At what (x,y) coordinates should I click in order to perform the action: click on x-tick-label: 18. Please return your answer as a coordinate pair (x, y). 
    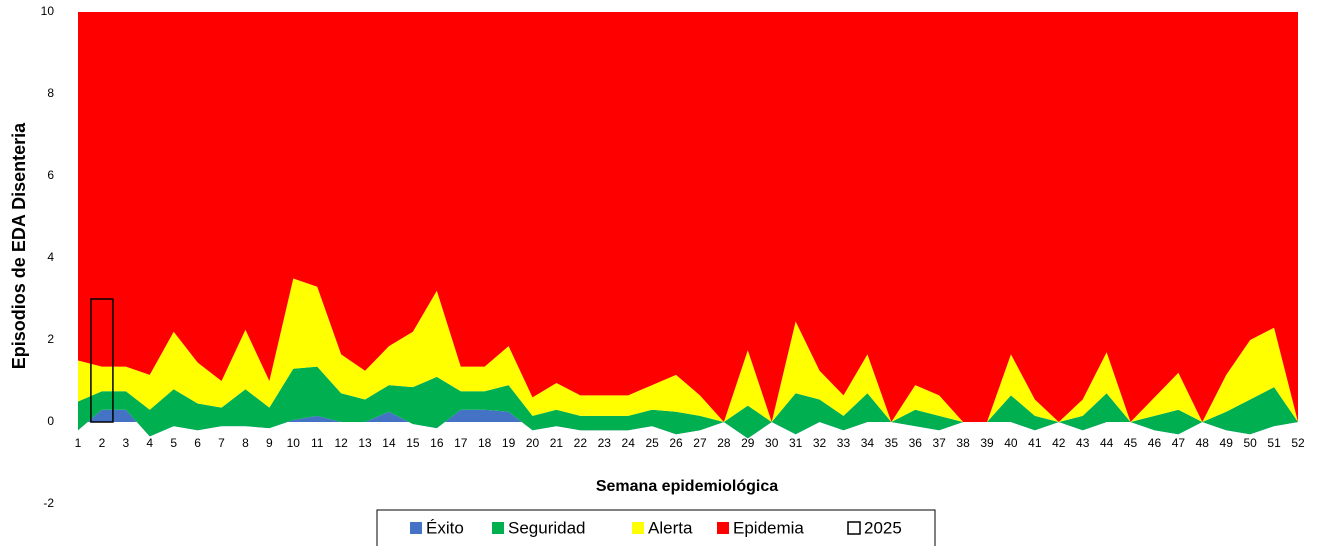
    Looking at the image, I should click on (485, 443).